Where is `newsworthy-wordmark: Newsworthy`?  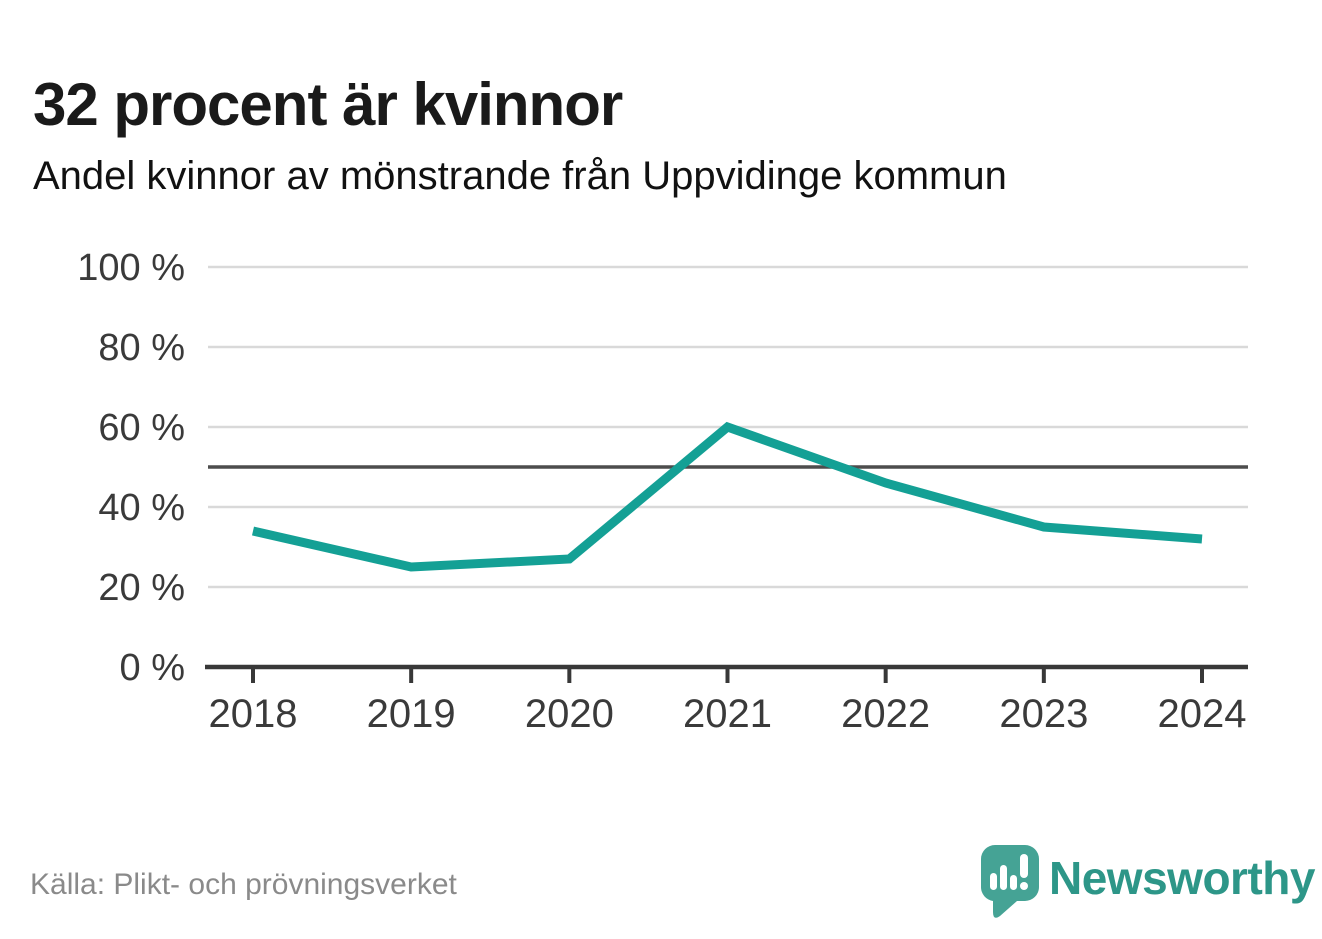
newsworthy-wordmark: Newsworthy is located at coordinates (1182, 878).